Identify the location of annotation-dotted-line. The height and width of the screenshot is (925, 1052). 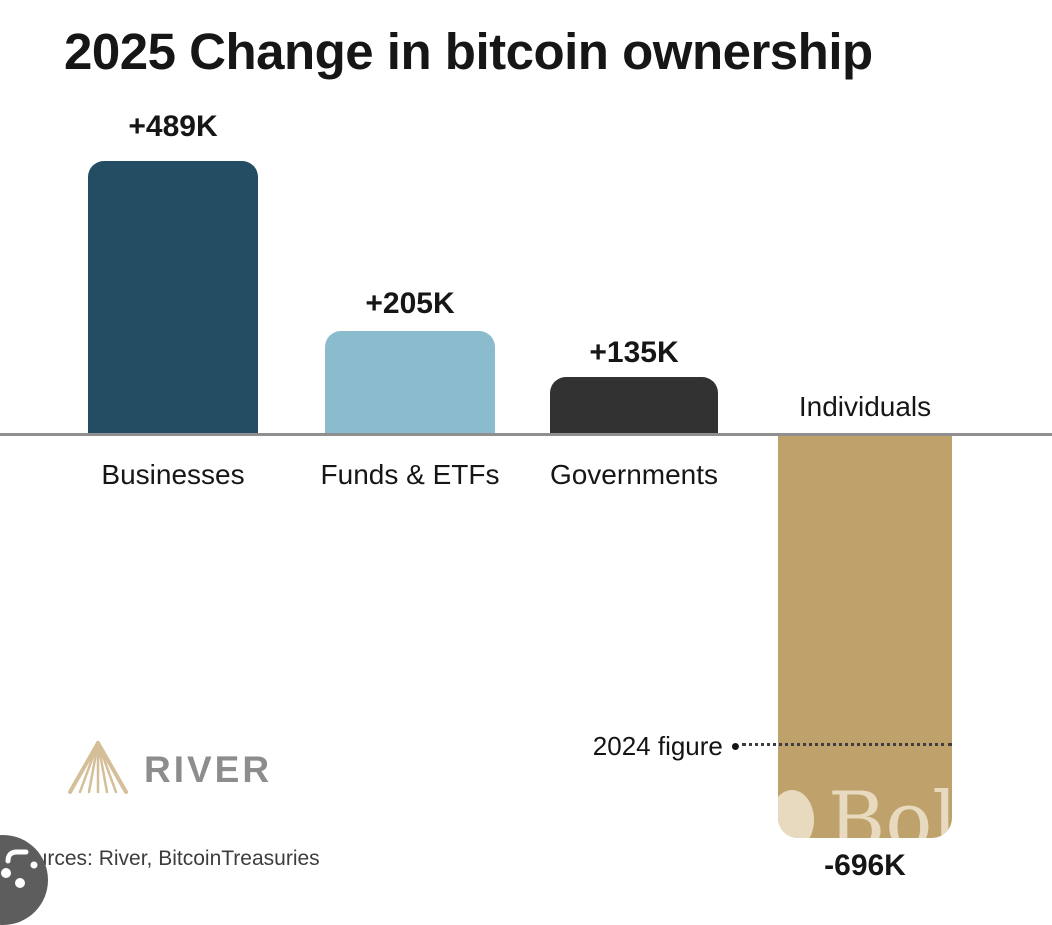
(847, 744).